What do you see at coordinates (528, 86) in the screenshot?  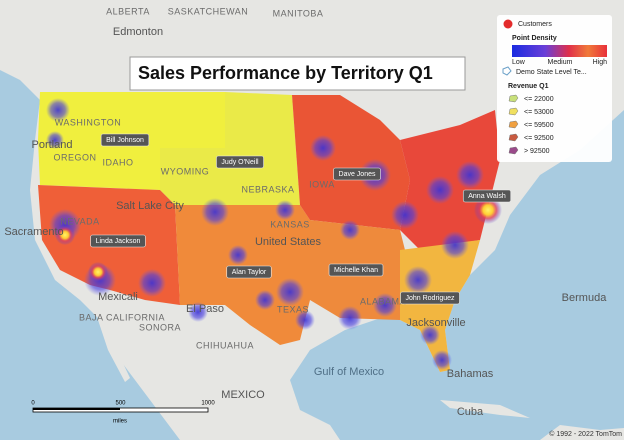 I see `legend-heading: Revenue Q1` at bounding box center [528, 86].